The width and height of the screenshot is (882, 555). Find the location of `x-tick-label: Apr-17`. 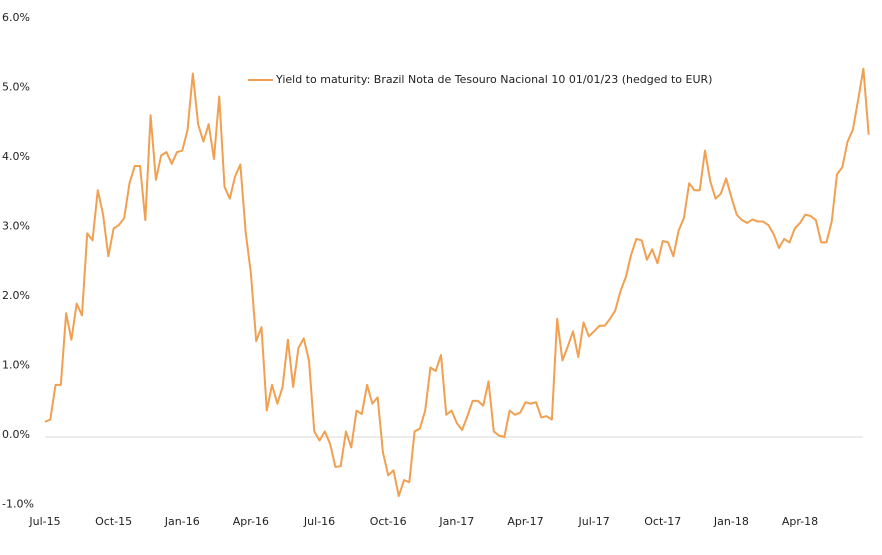

x-tick-label: Apr-17 is located at coordinates (525, 521).